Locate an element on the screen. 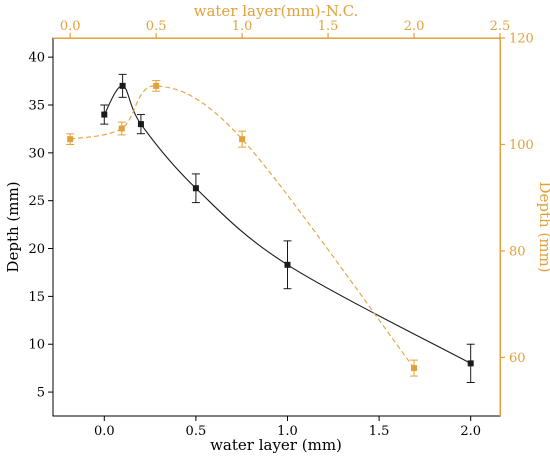 Image resolution: width=550 pixels, height=461 pixels. top-tick-label: 0.0 is located at coordinates (70, 26).